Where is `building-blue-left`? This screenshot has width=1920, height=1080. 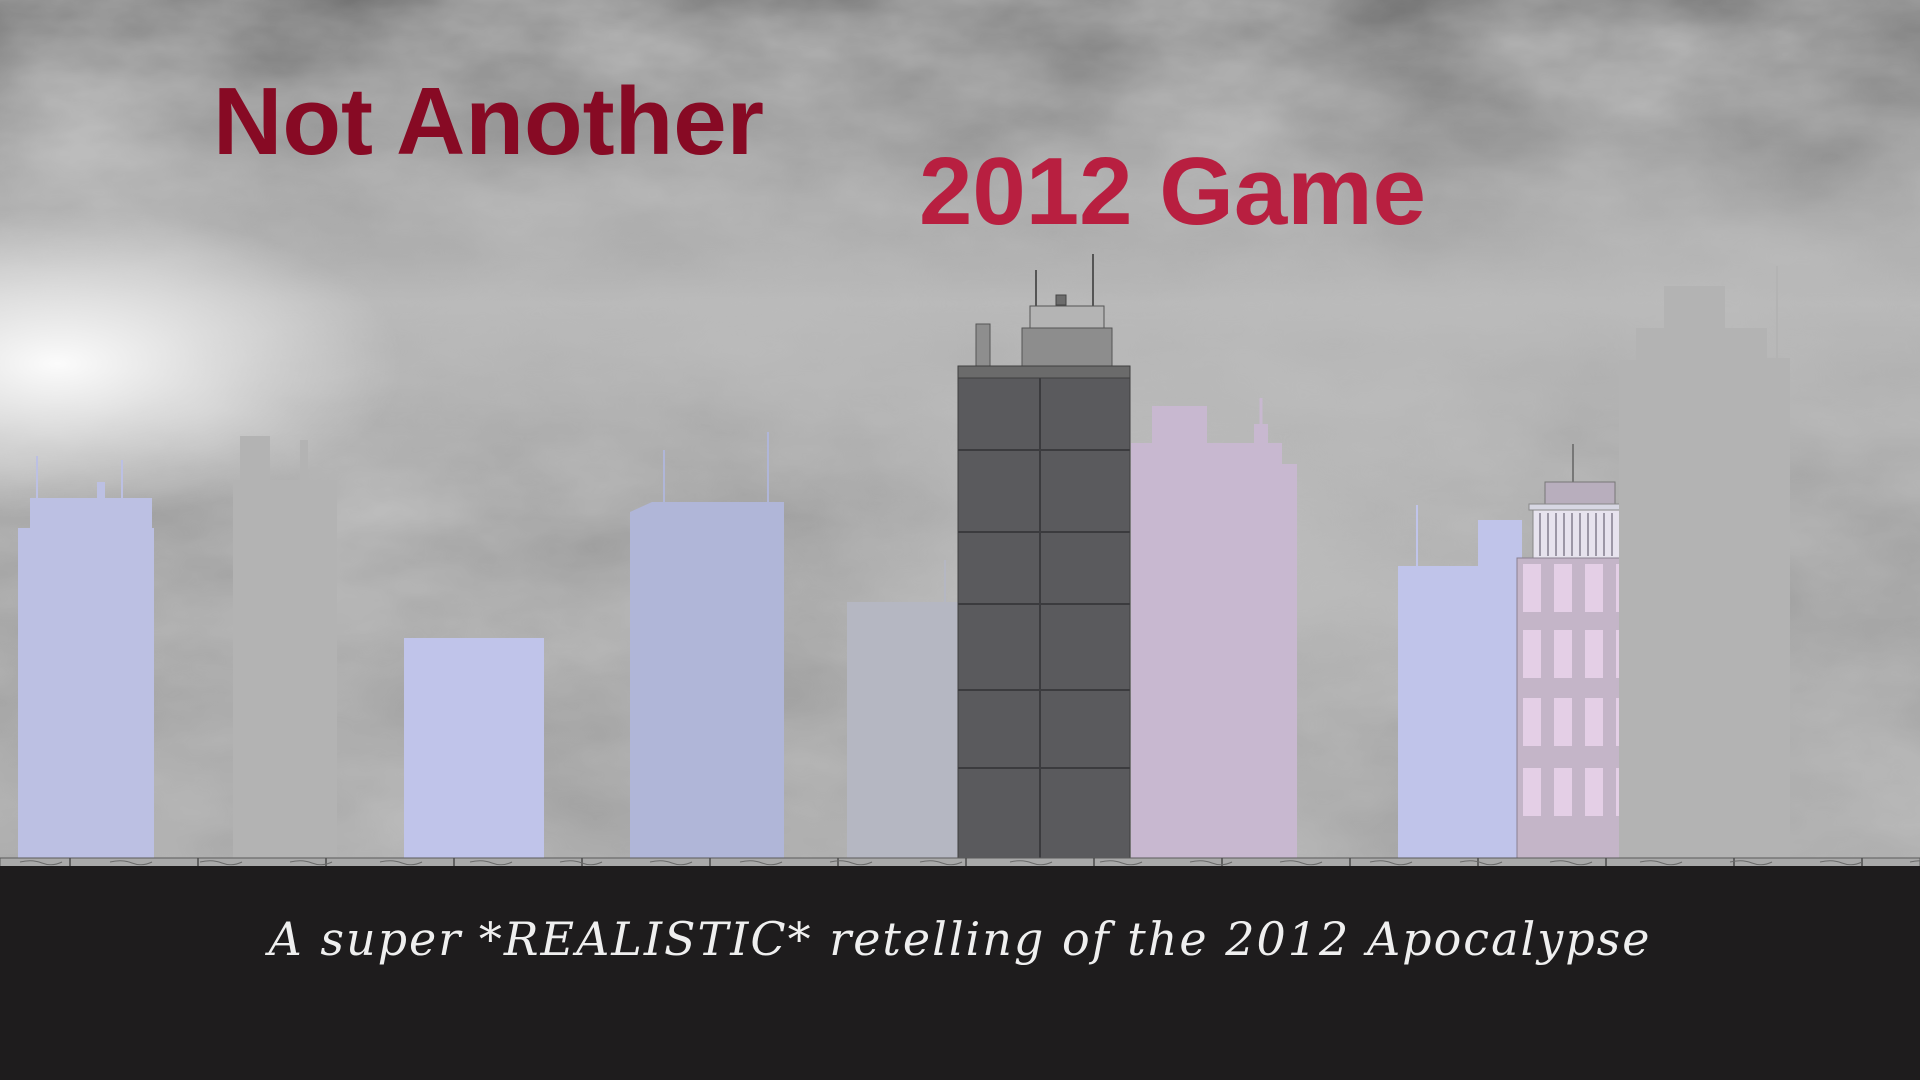 building-blue-left is located at coordinates (86, 657).